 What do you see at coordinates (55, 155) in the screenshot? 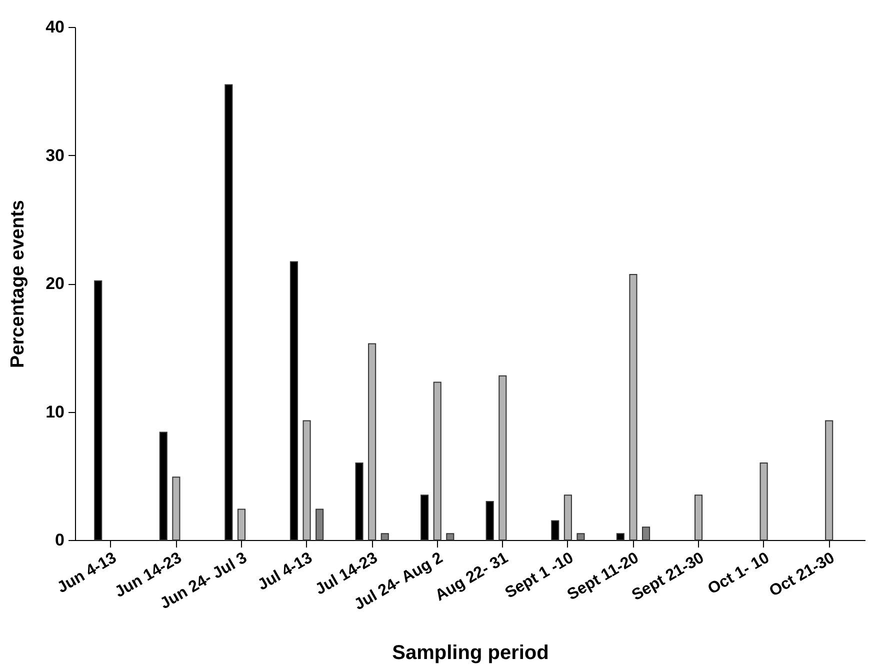
I see `y-tick-label: 30` at bounding box center [55, 155].